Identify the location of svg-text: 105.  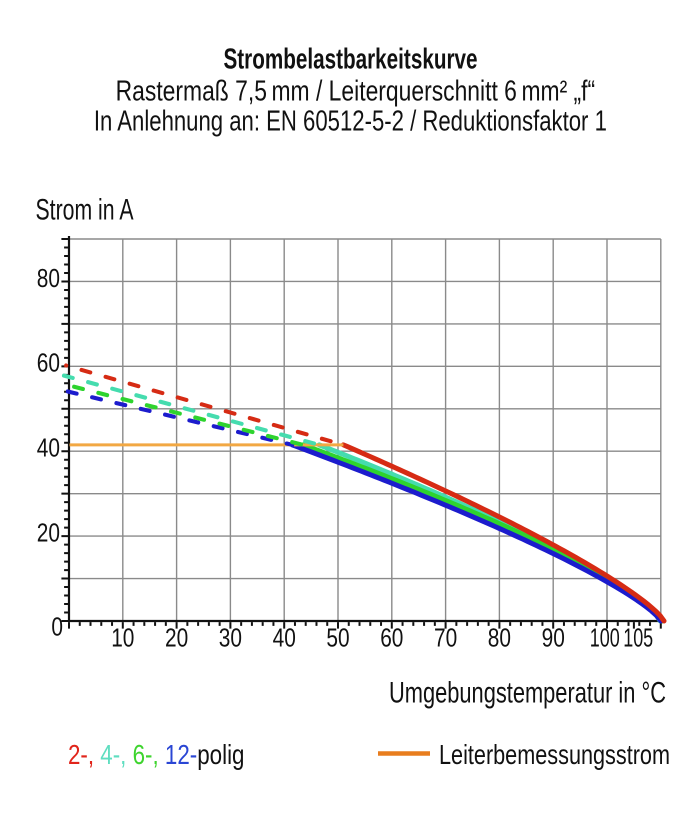
(638, 638).